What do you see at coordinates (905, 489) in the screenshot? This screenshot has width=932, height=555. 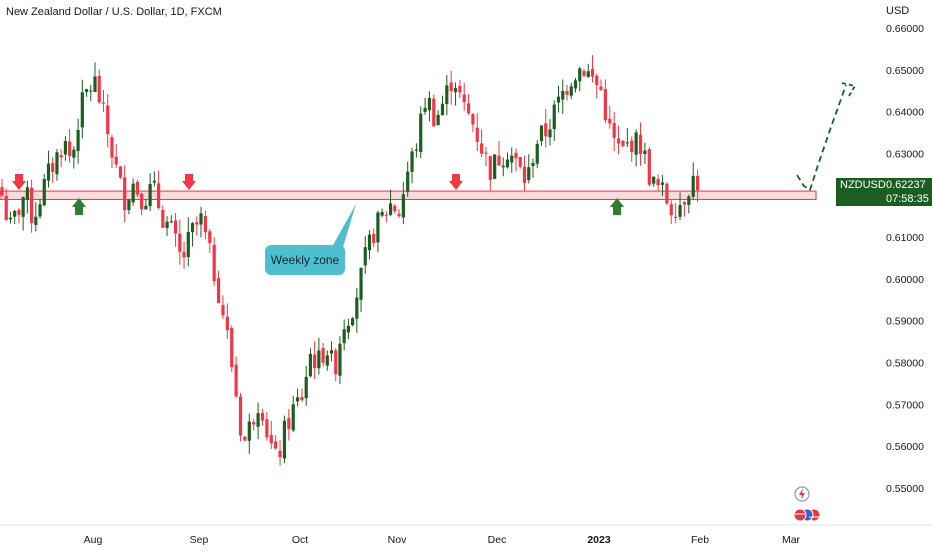 I see `y-tick-label: 0.55000` at bounding box center [905, 489].